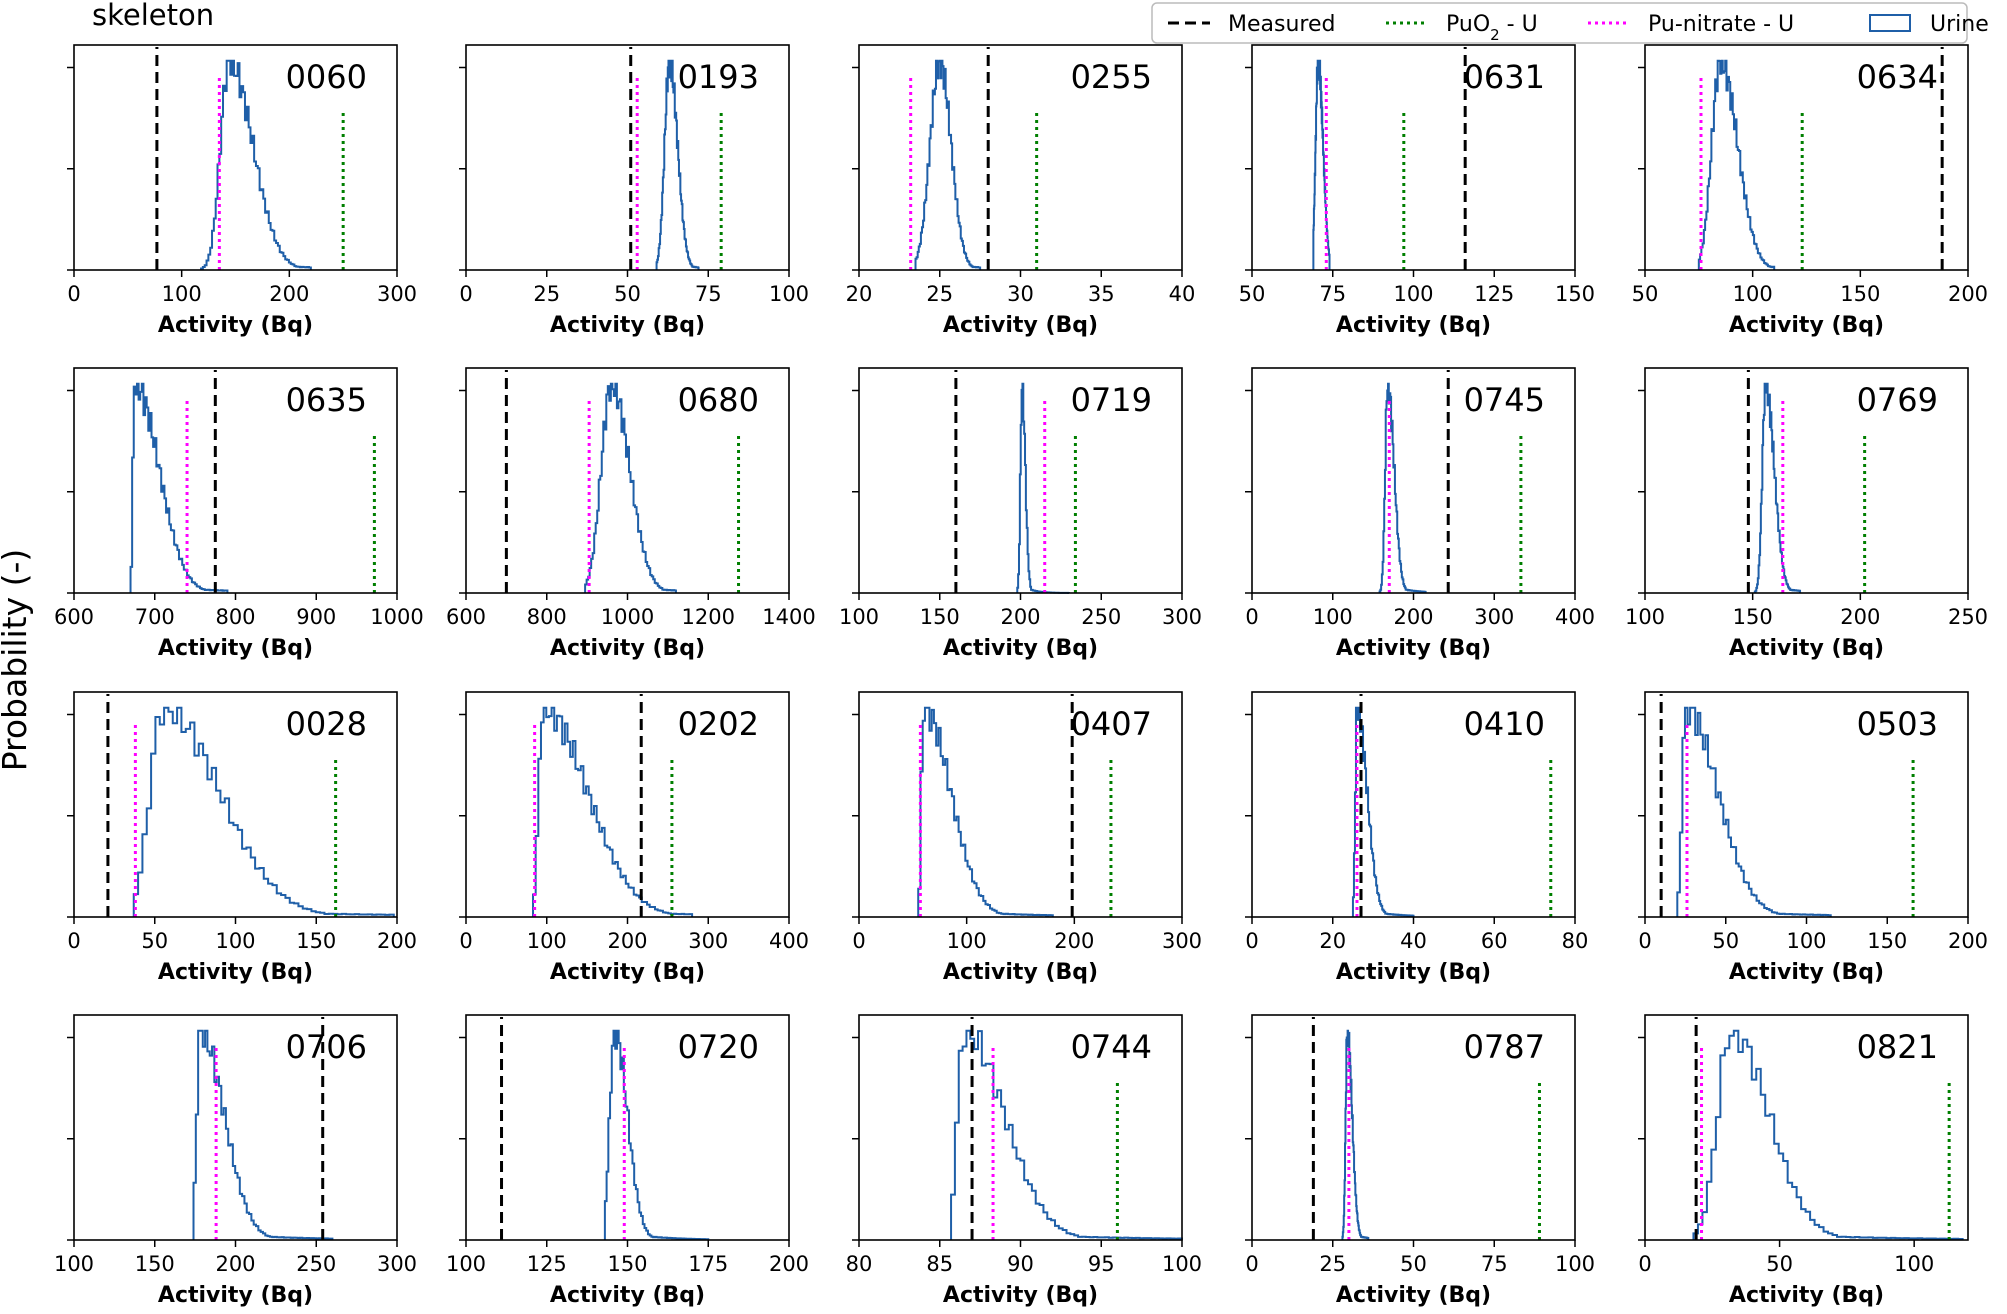 The image size is (2007, 1314). Describe the element at coordinates (1810, 191) in the screenshot. I see `panel-0634: 50 100 150 200 0634 Activity (Bq)` at that location.